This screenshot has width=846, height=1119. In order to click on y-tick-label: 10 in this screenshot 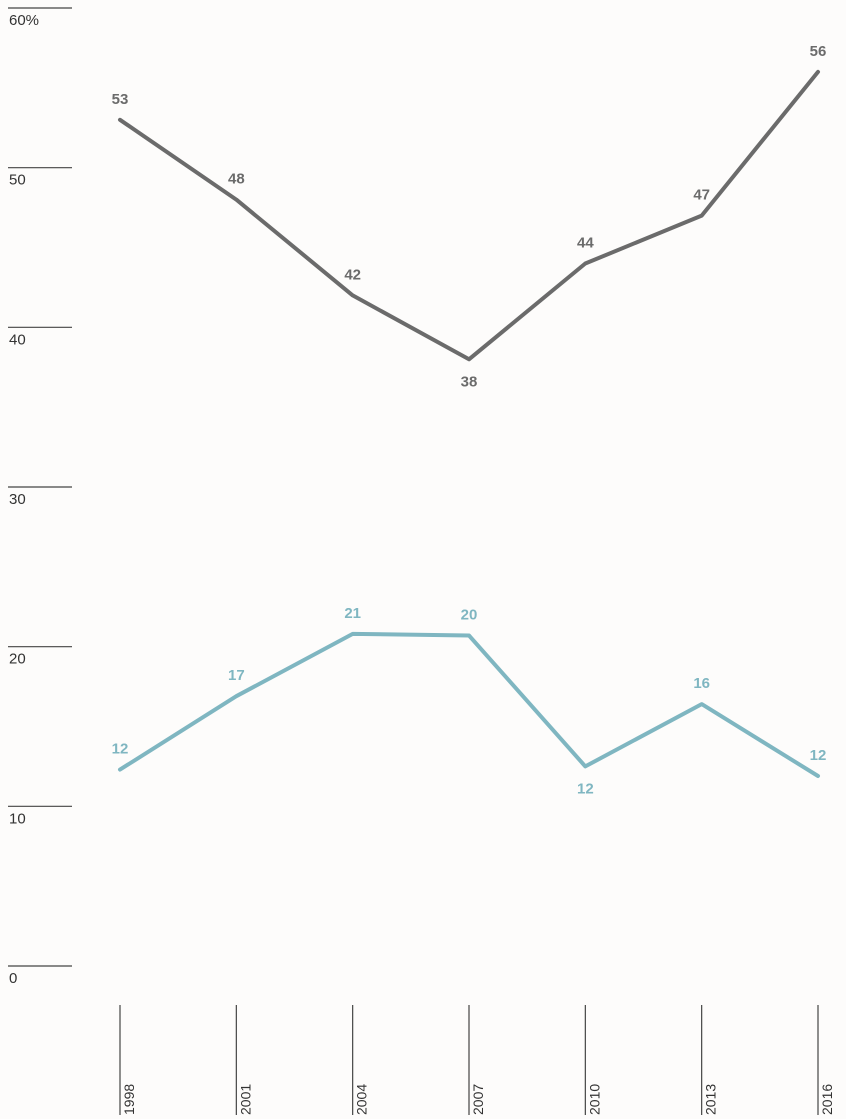, I will do `click(17, 818)`.